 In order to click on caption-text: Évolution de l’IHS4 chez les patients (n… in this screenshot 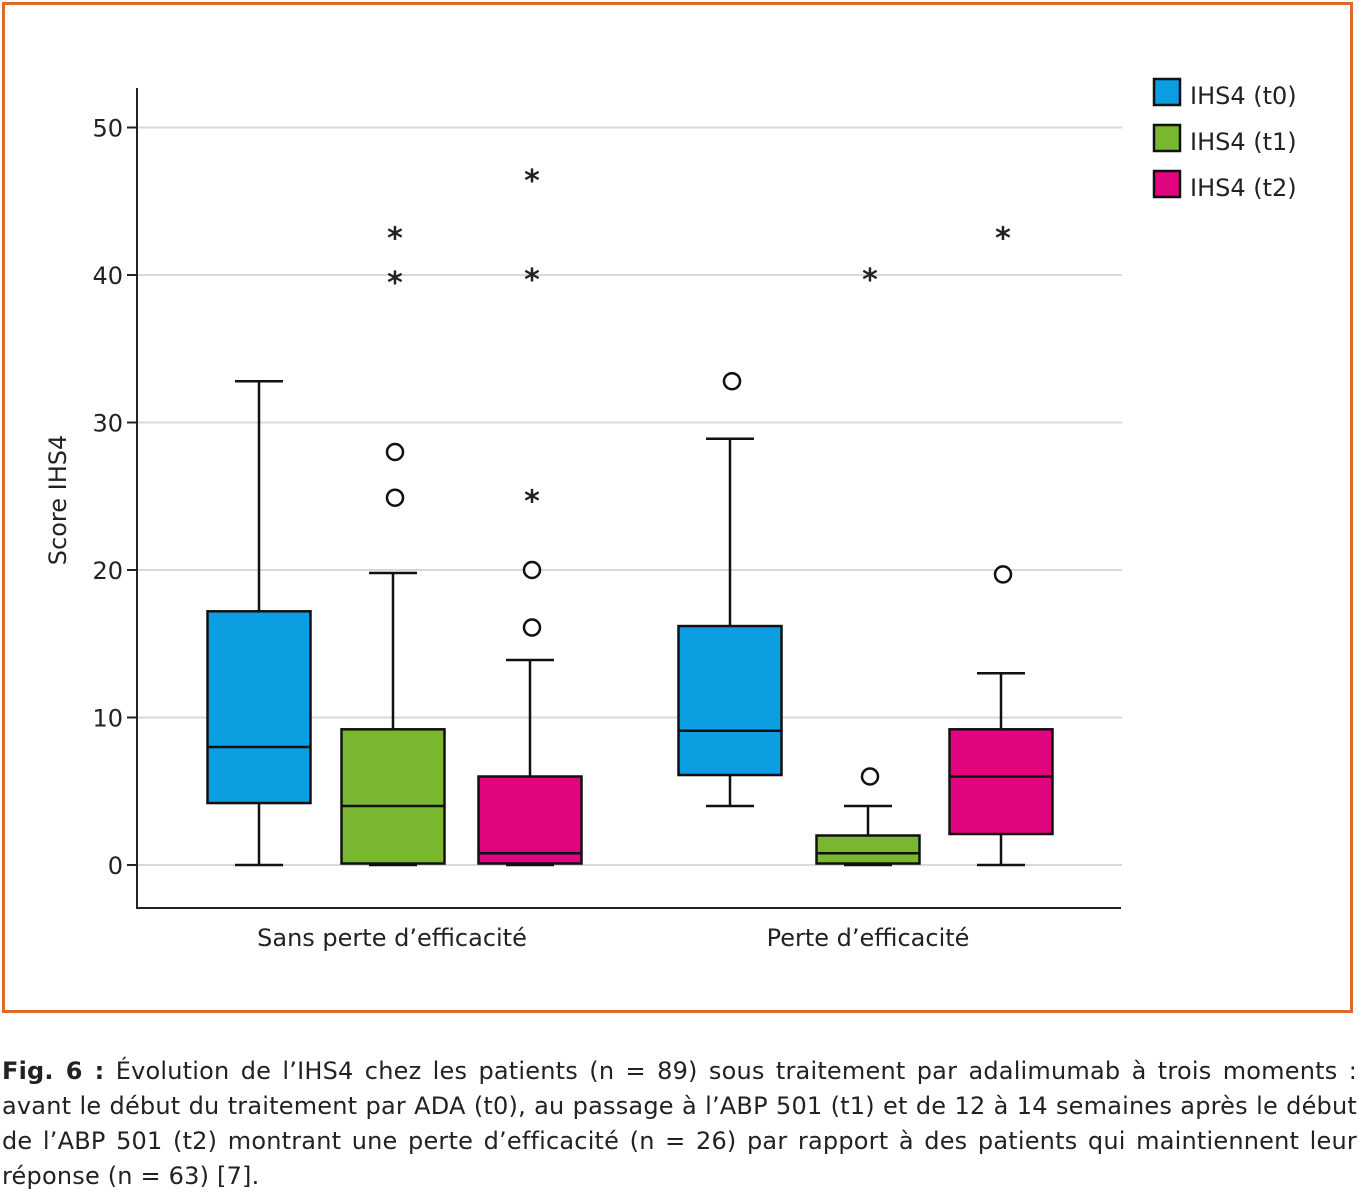, I will do `click(679, 1123)`.